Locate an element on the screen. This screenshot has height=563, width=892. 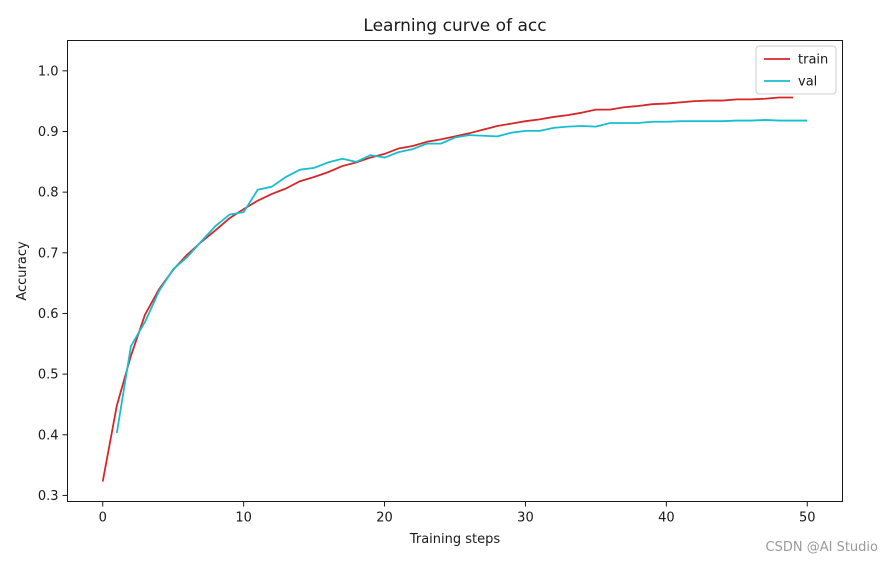
x-tick-label: 20 is located at coordinates (384, 518).